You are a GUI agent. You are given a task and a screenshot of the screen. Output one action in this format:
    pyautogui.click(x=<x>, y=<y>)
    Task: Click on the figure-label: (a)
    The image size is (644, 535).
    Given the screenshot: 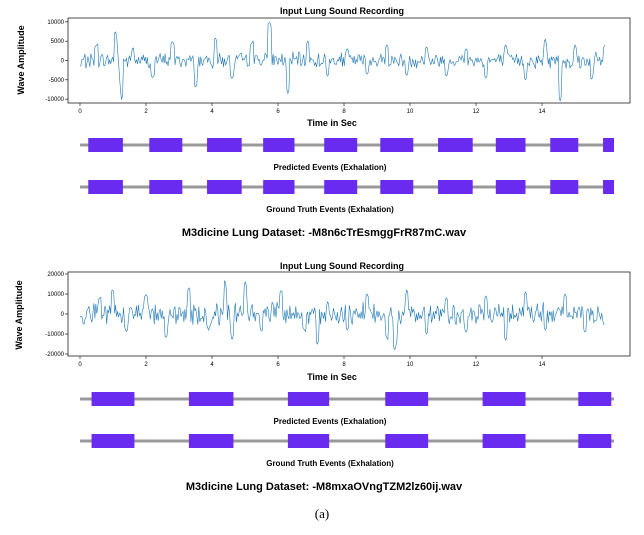 What is the action you would take?
    pyautogui.click(x=322, y=513)
    